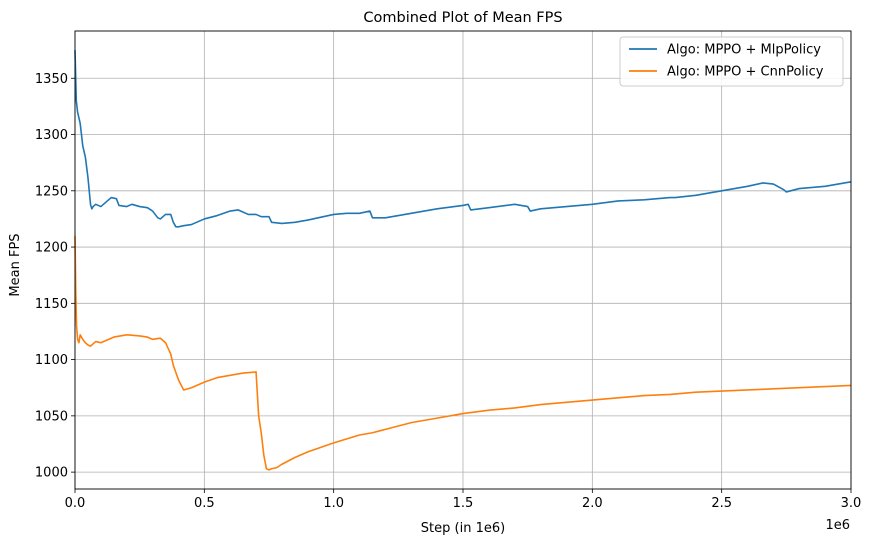  Describe the element at coordinates (744, 50) in the screenshot. I see `legend-label-mlp: Algo: MPPO + MlpPolicy` at that location.